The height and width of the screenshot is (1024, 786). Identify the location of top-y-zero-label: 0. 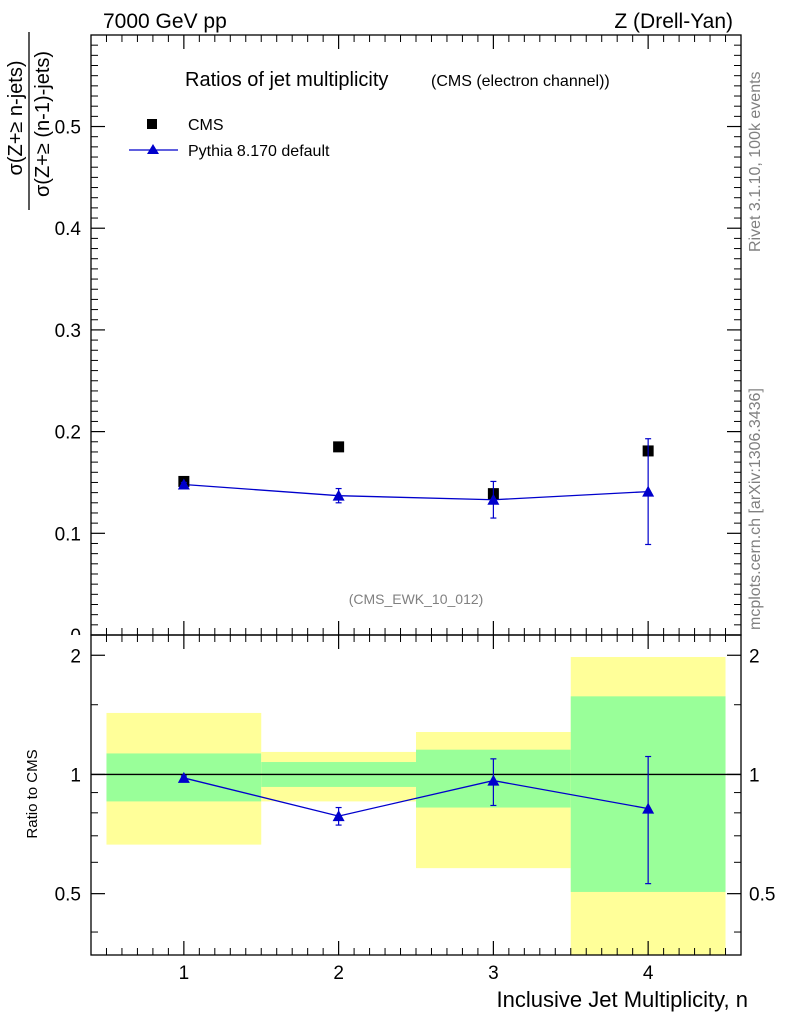
(75, 636).